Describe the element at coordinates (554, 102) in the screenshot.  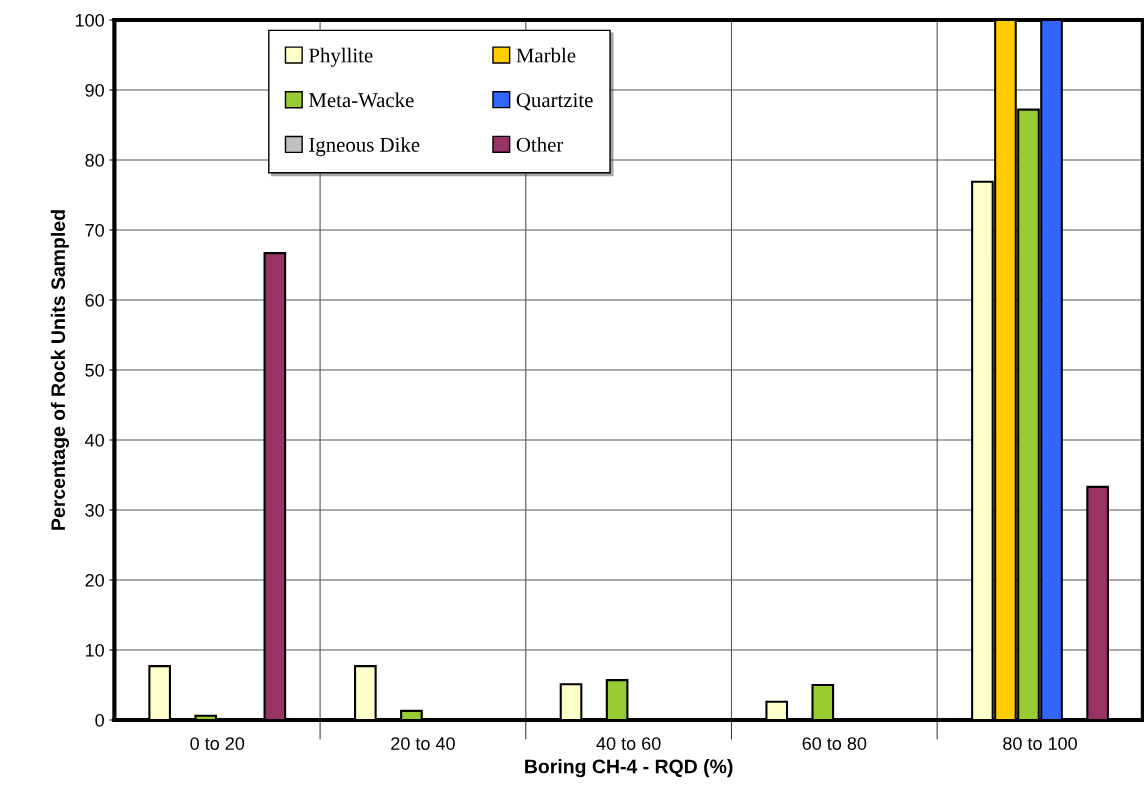
I see `legend-label: Quartzite` at that location.